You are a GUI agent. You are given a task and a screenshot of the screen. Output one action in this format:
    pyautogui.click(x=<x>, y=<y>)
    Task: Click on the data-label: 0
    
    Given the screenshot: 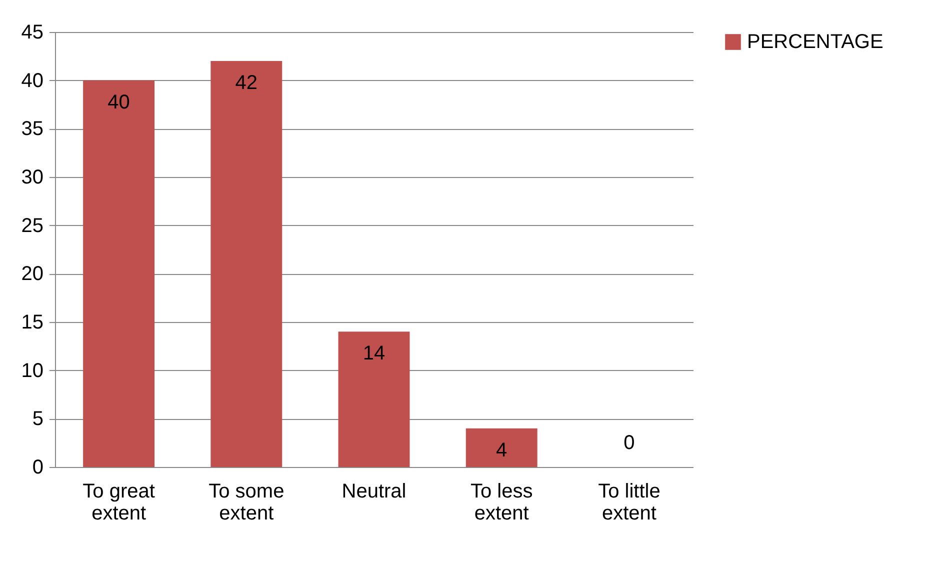 What is the action you would take?
    pyautogui.click(x=629, y=443)
    